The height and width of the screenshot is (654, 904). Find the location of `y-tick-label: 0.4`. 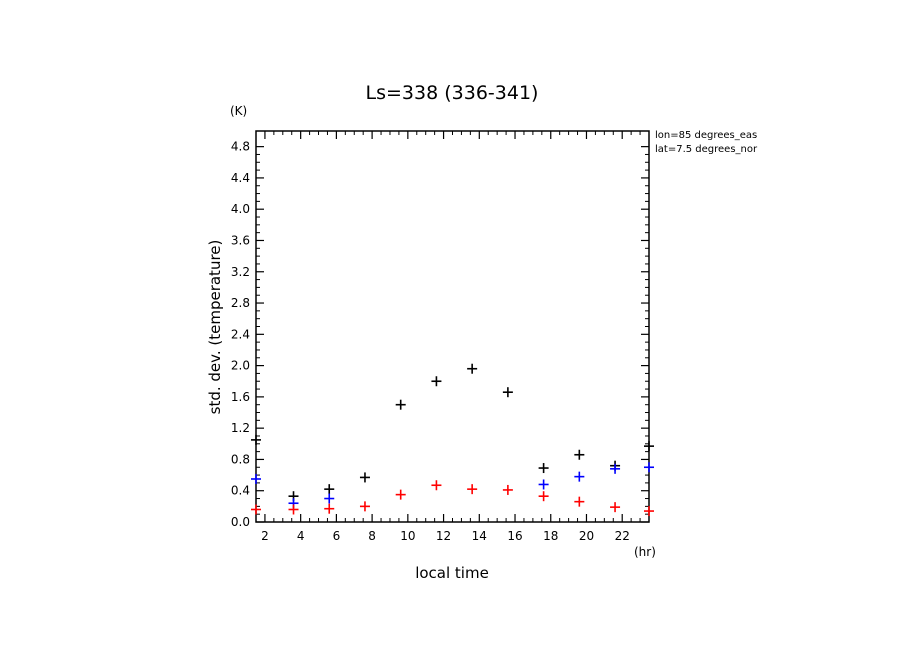

y-tick-label: 0.4 is located at coordinates (240, 491).